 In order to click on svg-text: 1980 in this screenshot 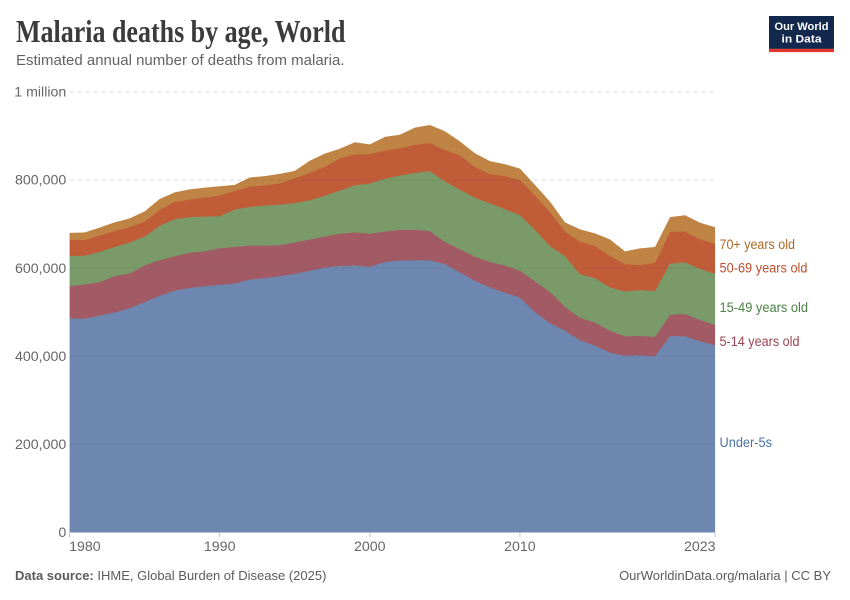, I will do `click(85, 547)`.